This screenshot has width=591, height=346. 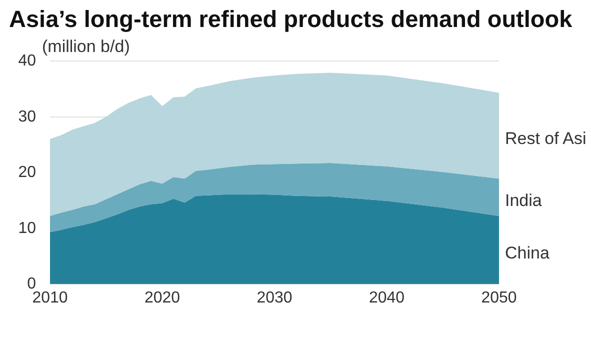 I want to click on x-tick-label: 2030, so click(x=274, y=298).